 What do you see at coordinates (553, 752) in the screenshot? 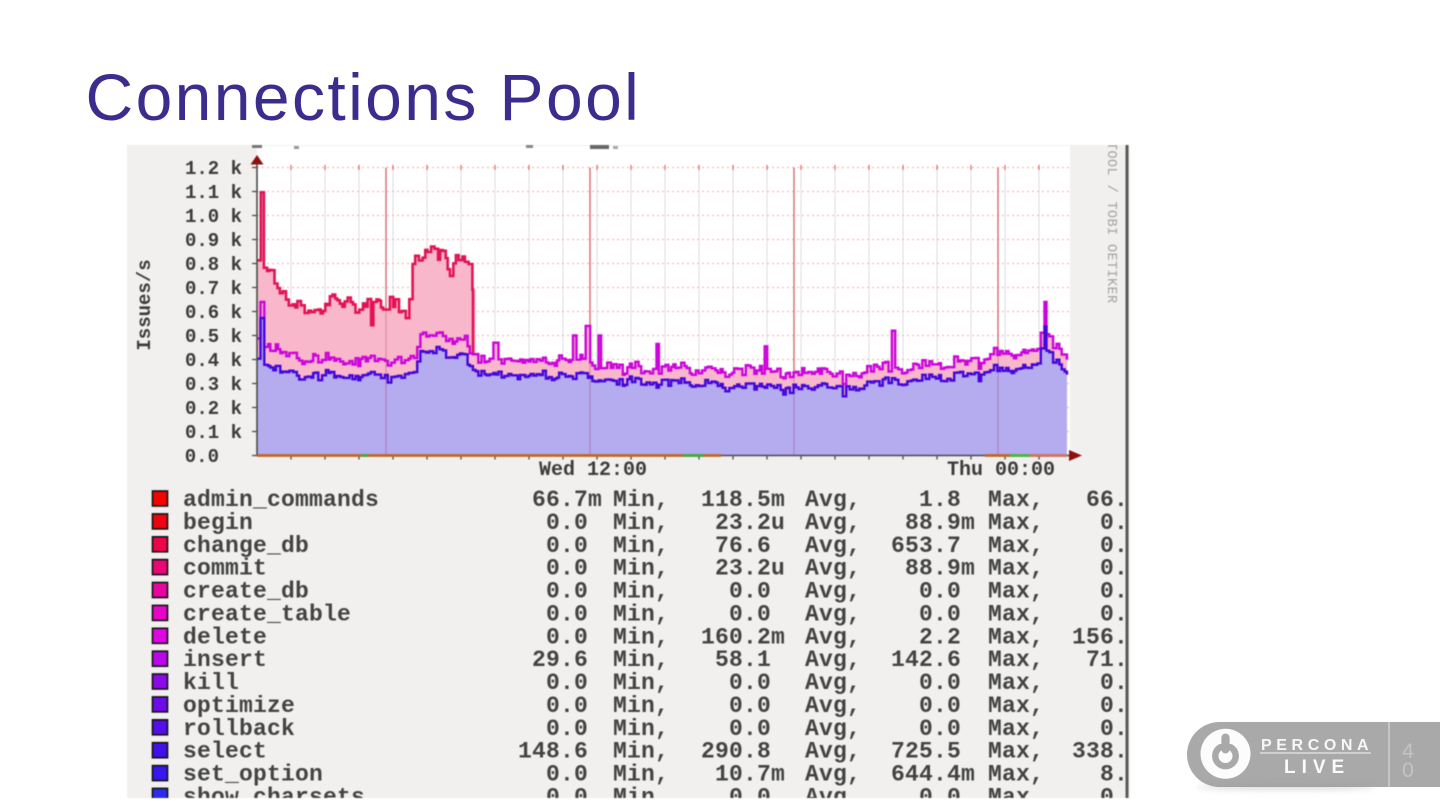
I see `svg-text: 148.6` at bounding box center [553, 752].